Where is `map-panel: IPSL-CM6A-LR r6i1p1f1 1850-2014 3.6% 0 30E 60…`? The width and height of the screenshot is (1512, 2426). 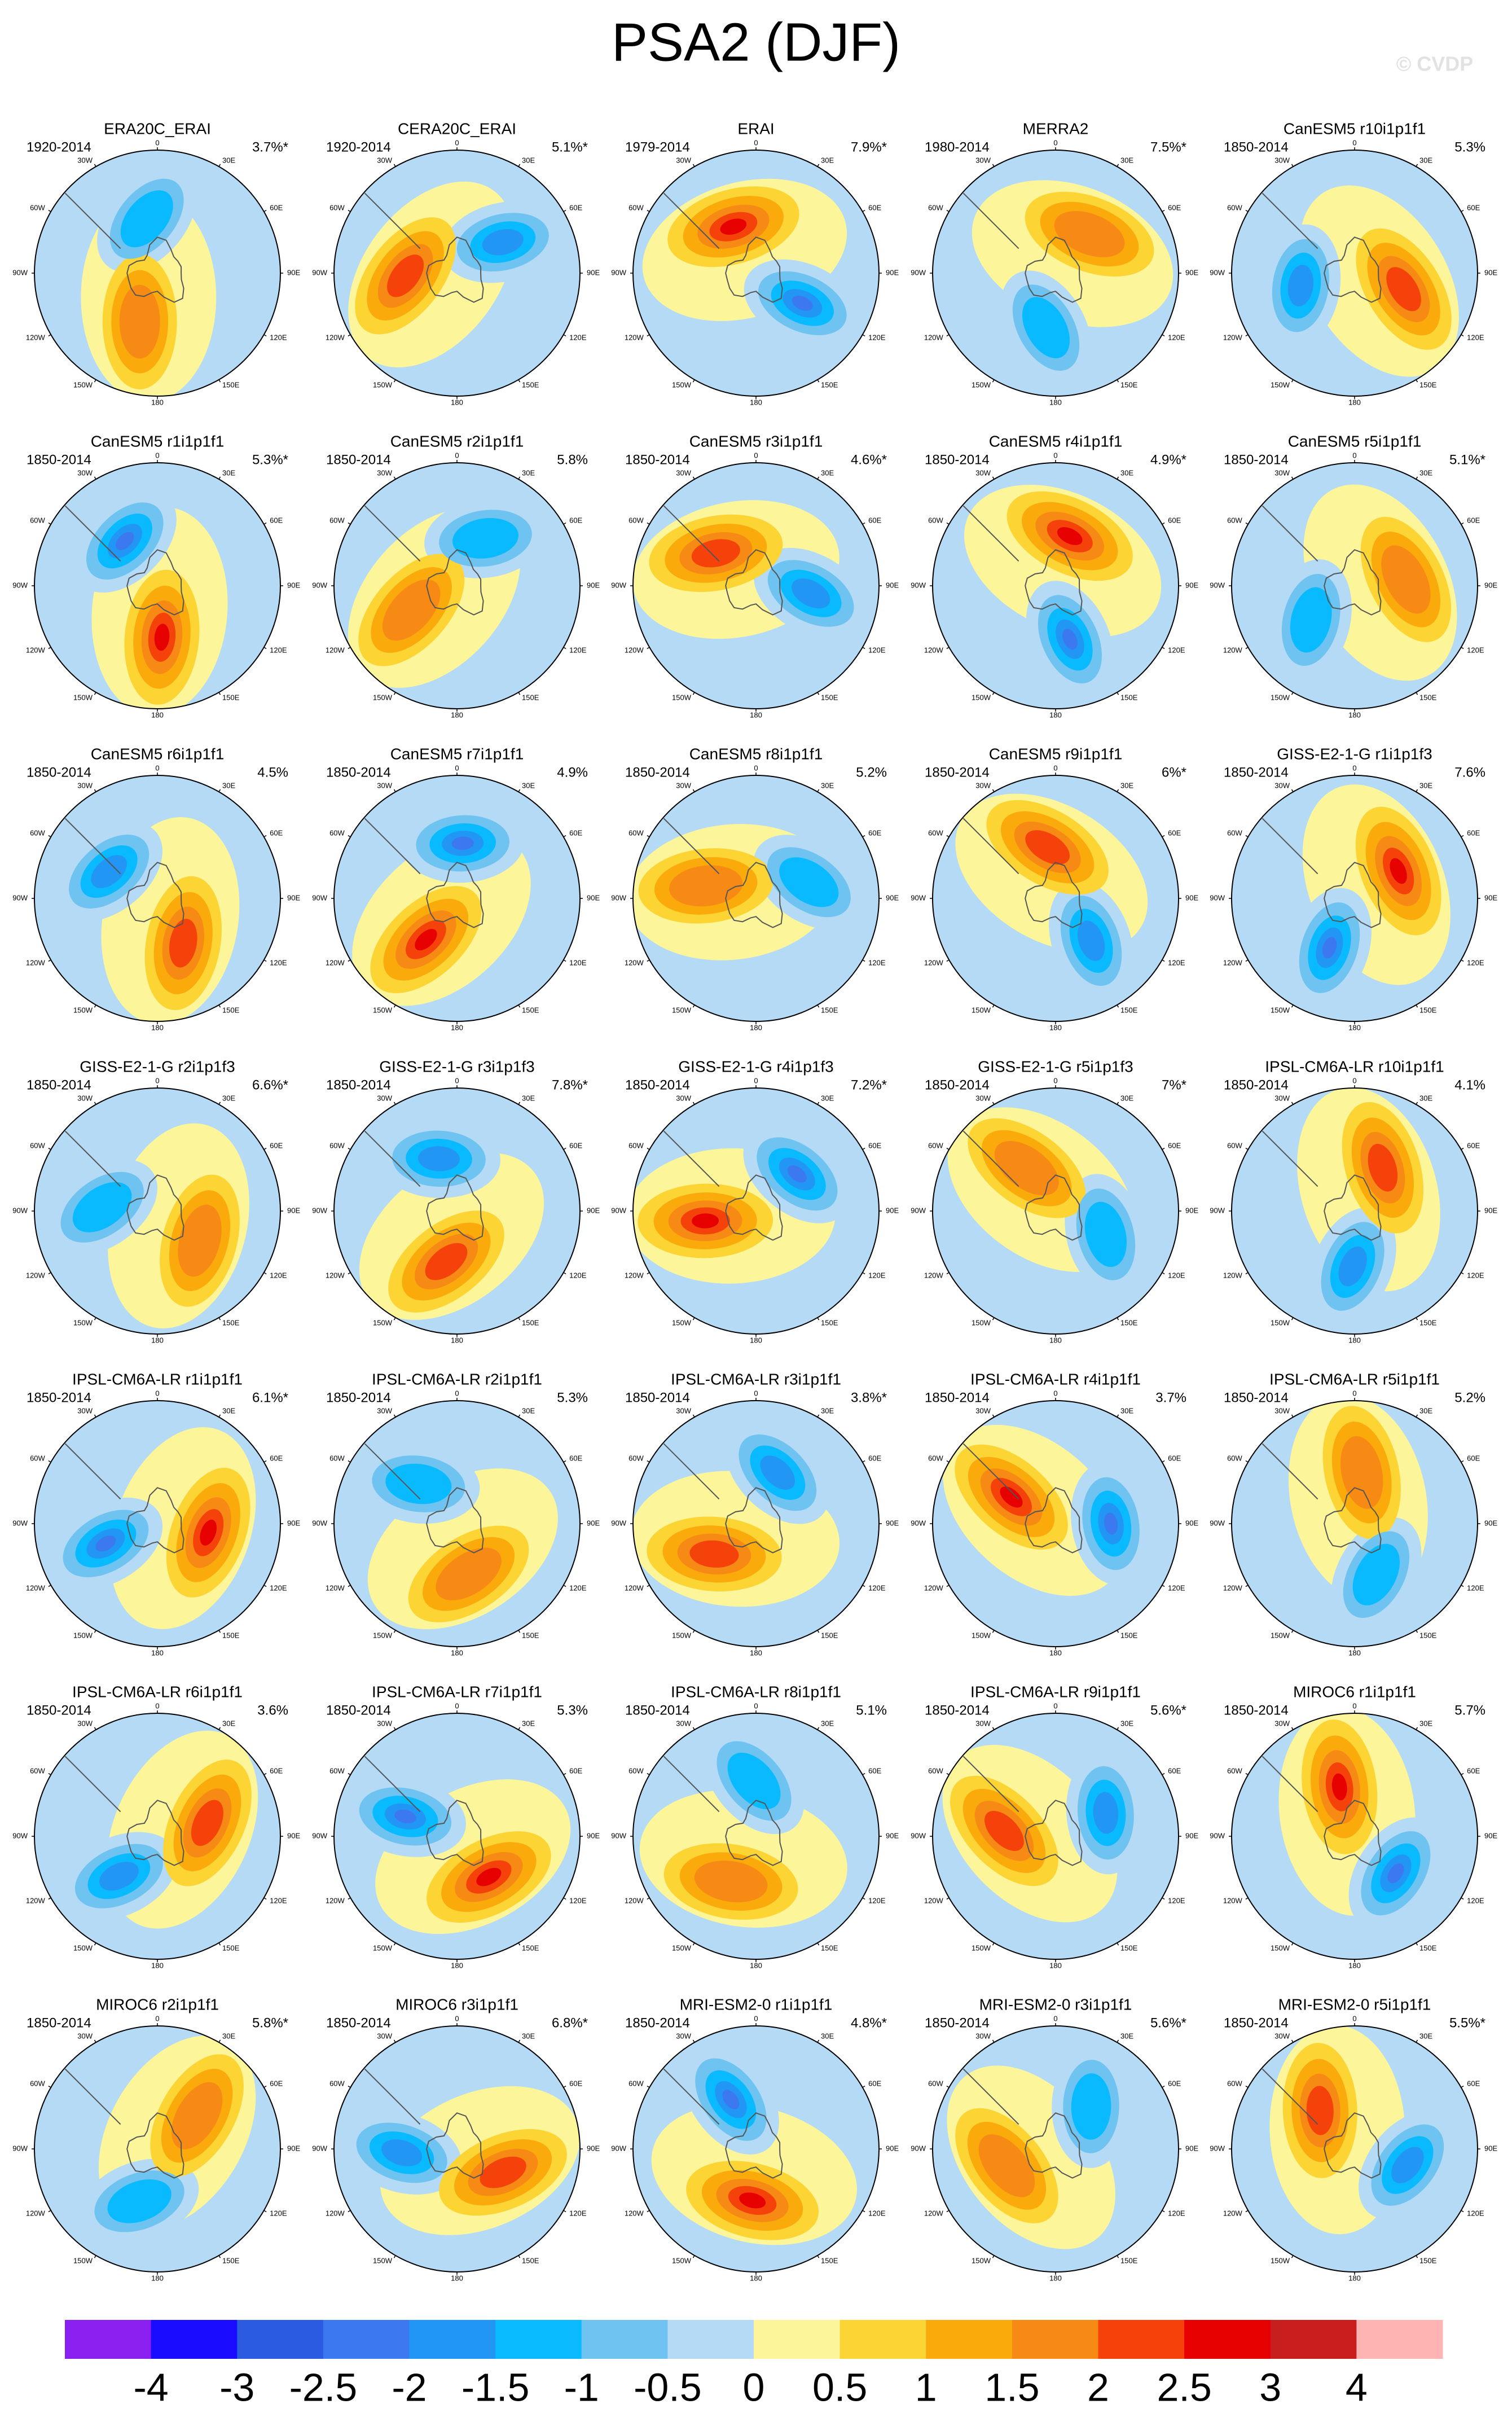
map-panel: IPSL-CM6A-LR r6i1p1f1 1850-2014 3.6% 0 30E 60… is located at coordinates (156, 1826).